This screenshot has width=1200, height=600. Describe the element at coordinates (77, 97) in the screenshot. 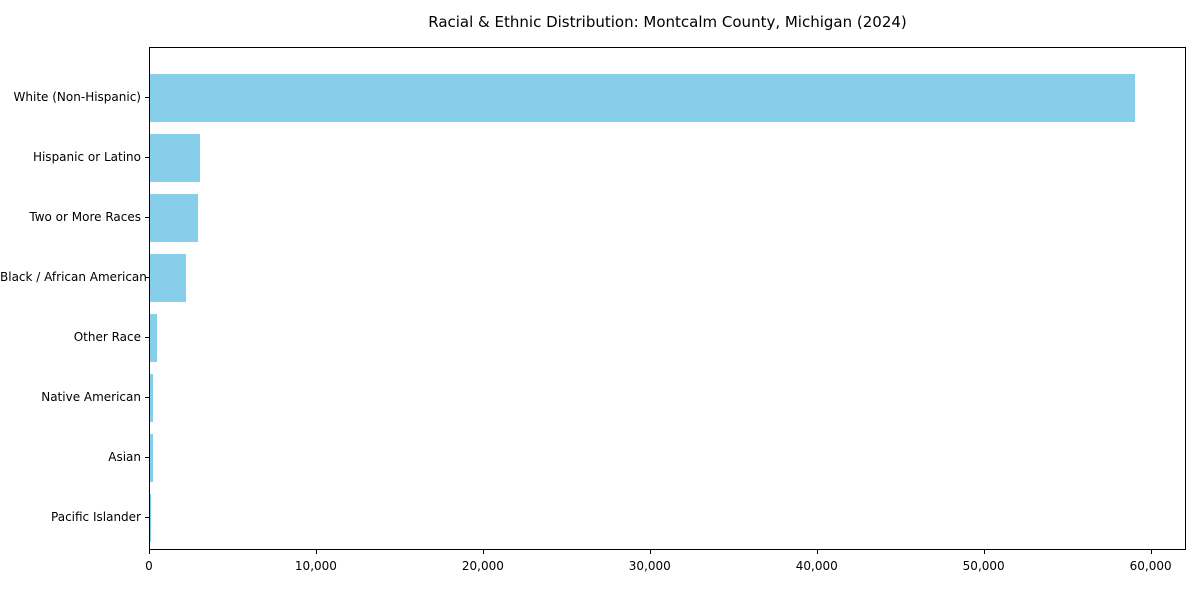

I see `y-axis-label: White (Non-Hispanic)` at that location.